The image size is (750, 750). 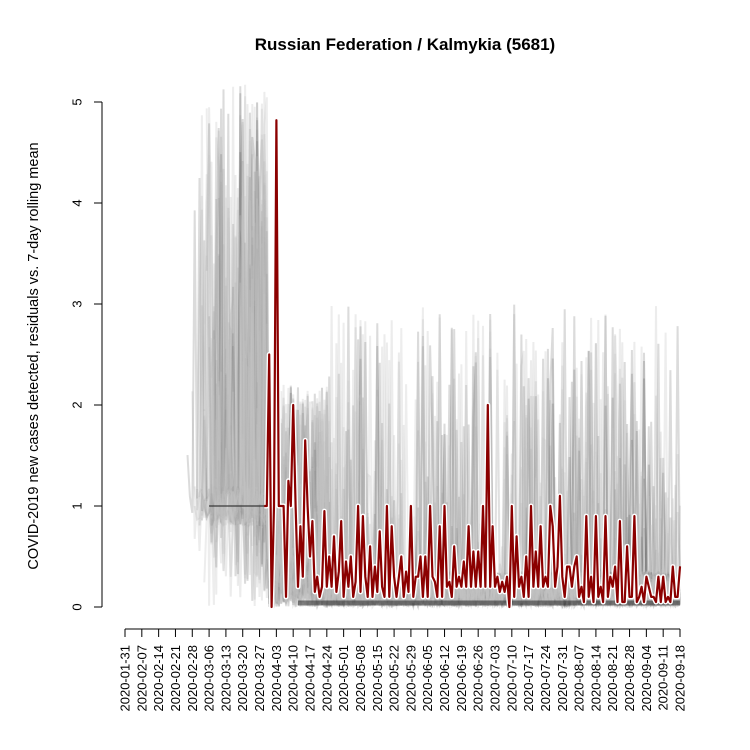 What do you see at coordinates (125, 678) in the screenshot?
I see `x-tick-label: 2020-01-31` at bounding box center [125, 678].